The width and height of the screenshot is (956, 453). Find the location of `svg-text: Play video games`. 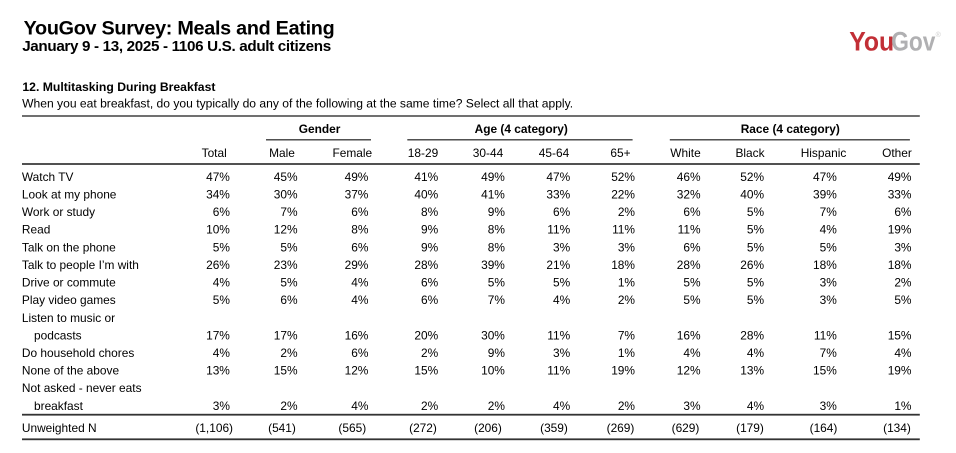

svg-text: Play video games is located at coordinates (69, 300).